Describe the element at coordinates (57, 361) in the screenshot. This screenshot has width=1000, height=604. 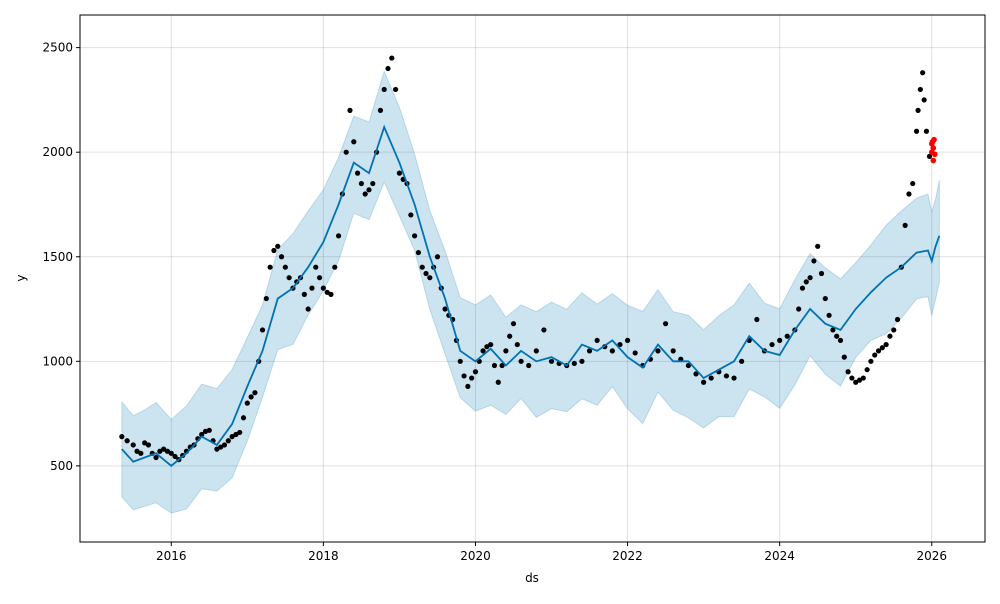
I see `y-tick-label: 1000` at that location.